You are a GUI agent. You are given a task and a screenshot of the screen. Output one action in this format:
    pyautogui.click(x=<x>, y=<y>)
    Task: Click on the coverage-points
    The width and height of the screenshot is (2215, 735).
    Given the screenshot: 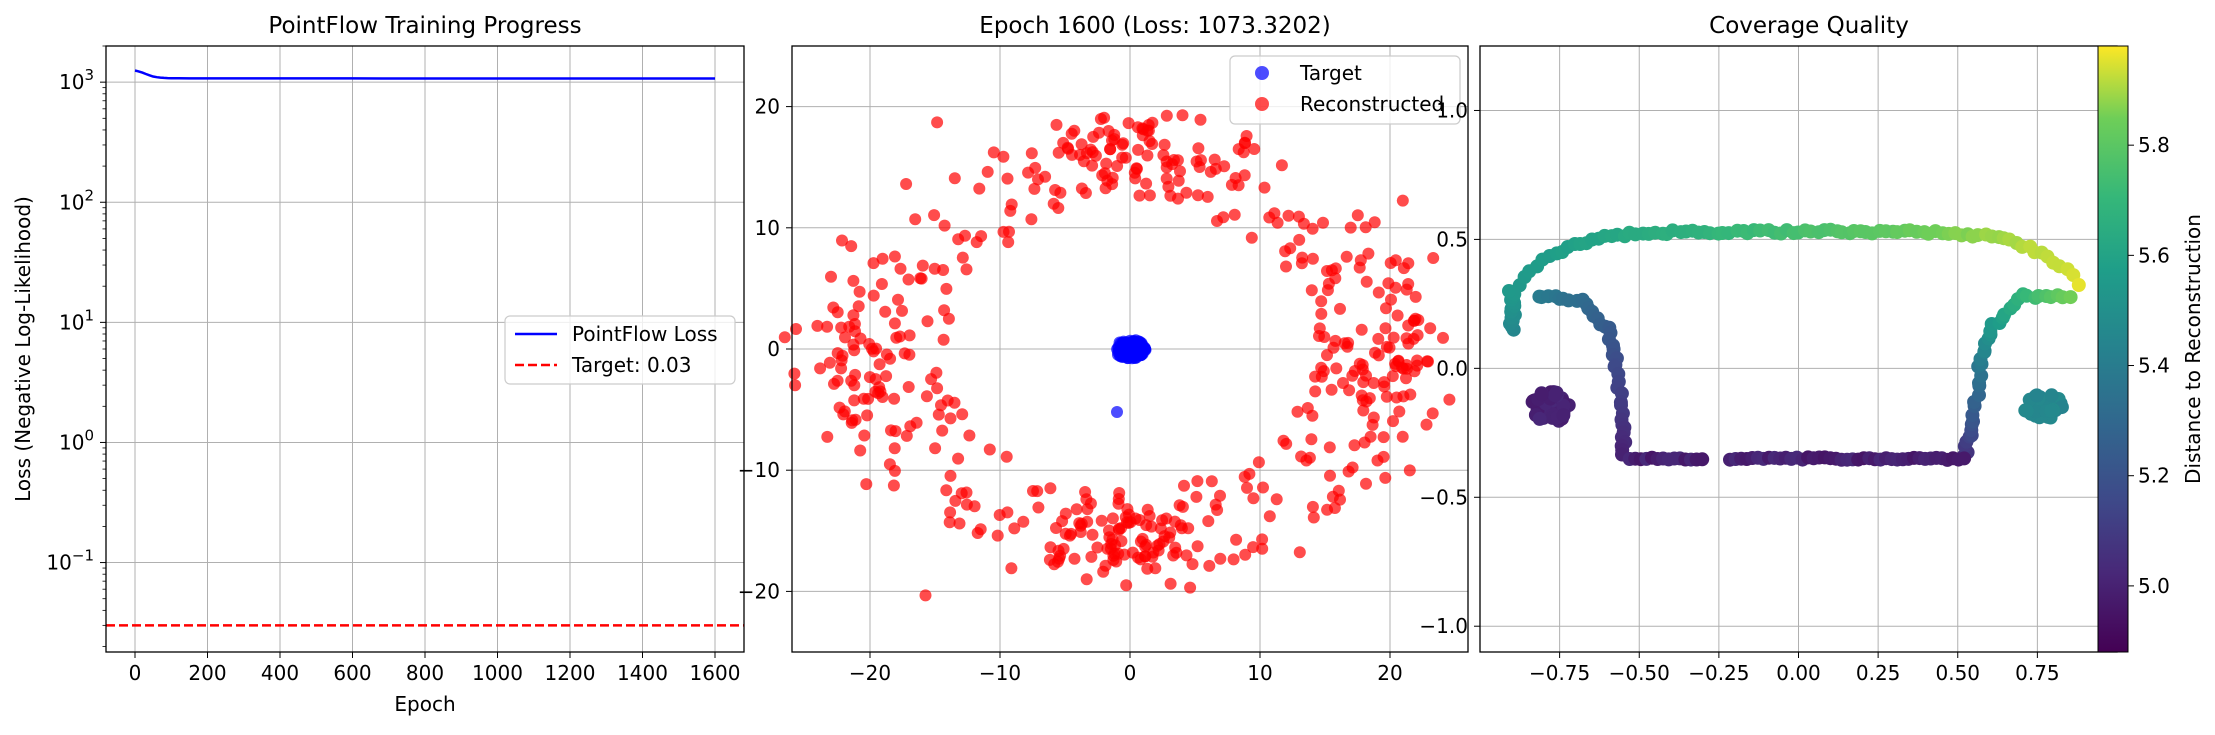 What is the action you would take?
    pyautogui.click(x=1794, y=344)
    